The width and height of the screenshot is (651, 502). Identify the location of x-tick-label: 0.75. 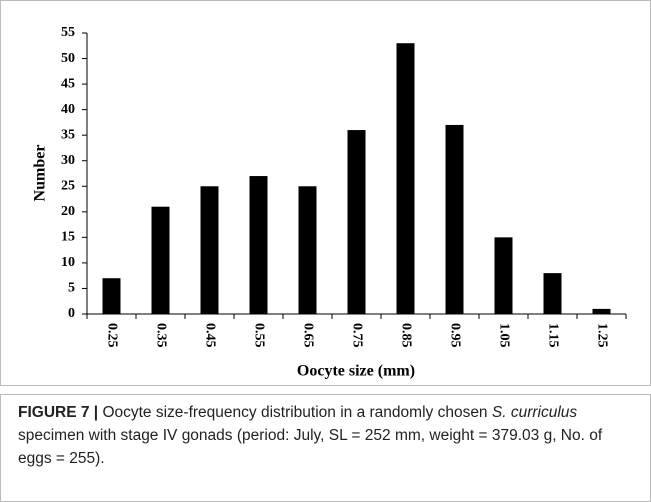
(356, 335).